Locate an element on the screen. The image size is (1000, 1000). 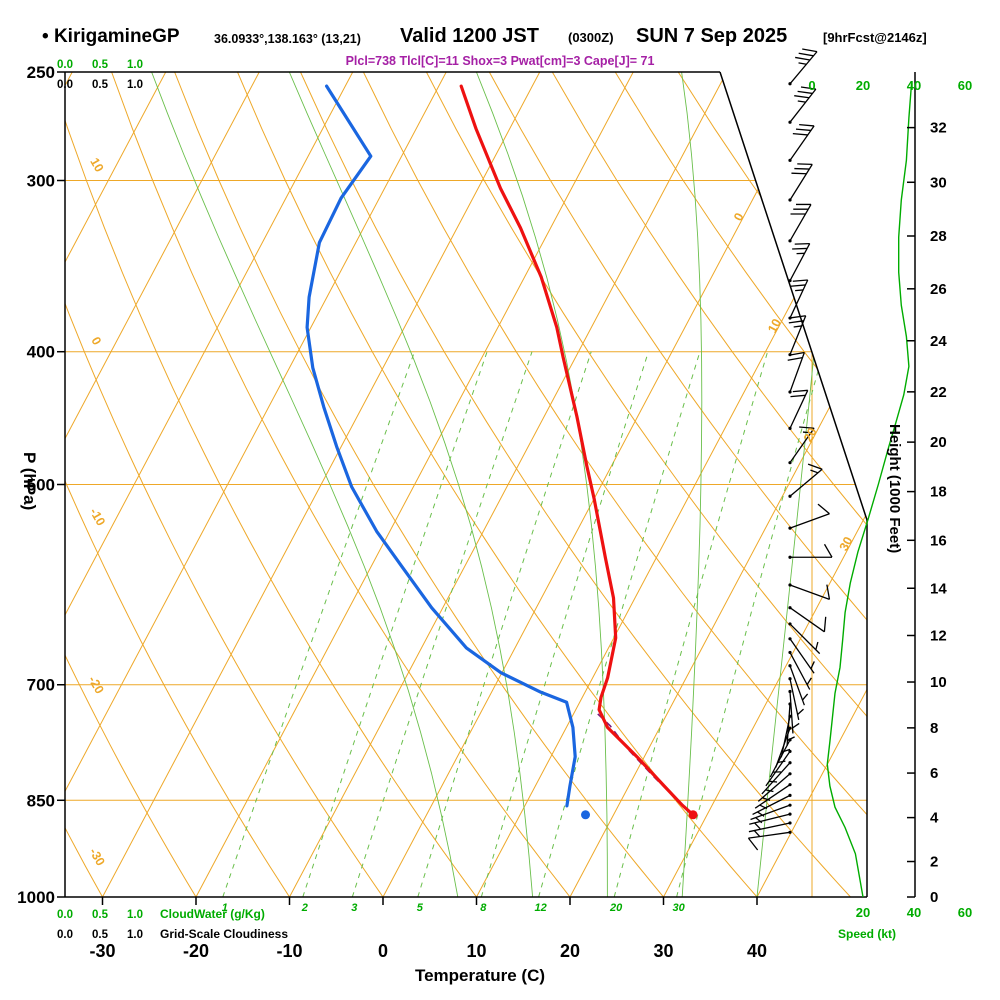
temperature-tick-label: 20 is located at coordinates (570, 951).